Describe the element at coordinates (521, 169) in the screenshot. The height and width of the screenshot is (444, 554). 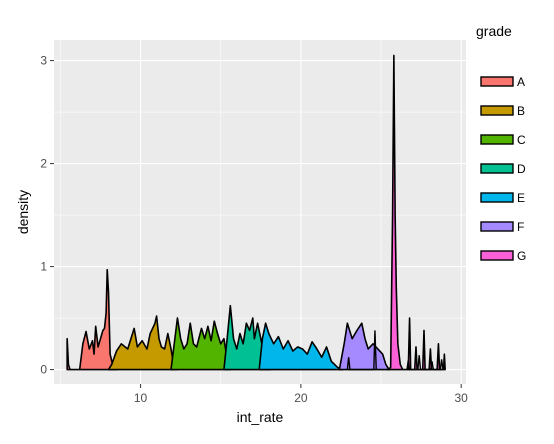
I see `legend-label-D: D` at that location.